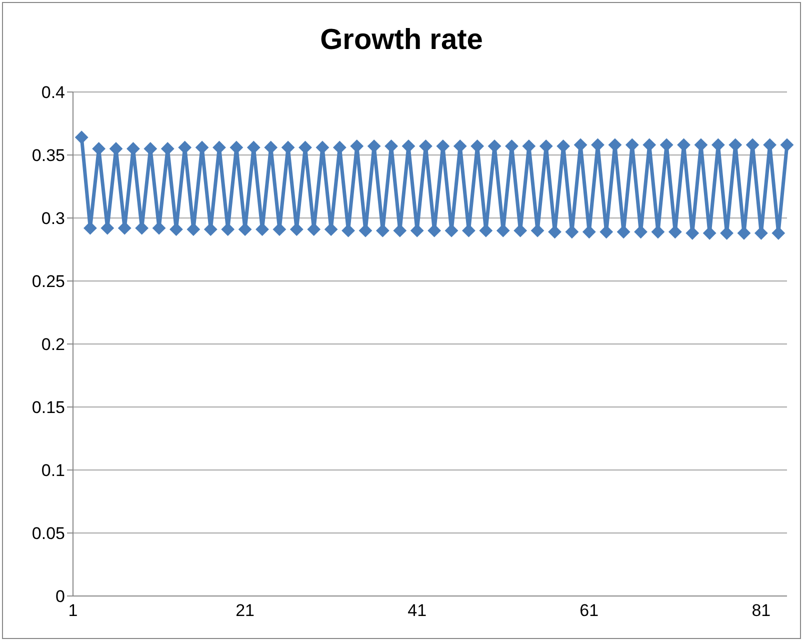 This screenshot has width=803, height=641. What do you see at coordinates (48, 282) in the screenshot?
I see `y-tick-label: 0.25` at bounding box center [48, 282].